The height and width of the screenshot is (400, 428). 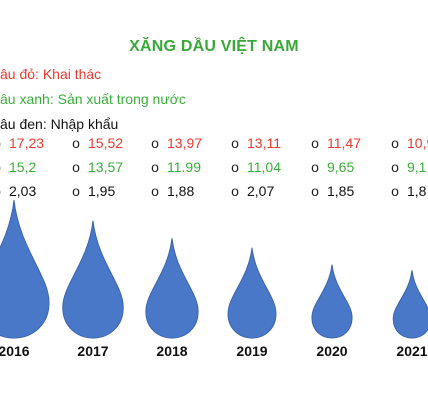 I want to click on data-label-extraction: 10,9, so click(x=417, y=143).